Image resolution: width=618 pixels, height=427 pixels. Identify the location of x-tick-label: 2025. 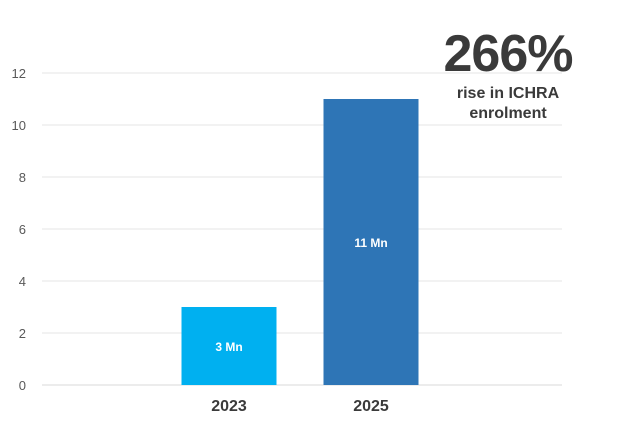
(371, 406).